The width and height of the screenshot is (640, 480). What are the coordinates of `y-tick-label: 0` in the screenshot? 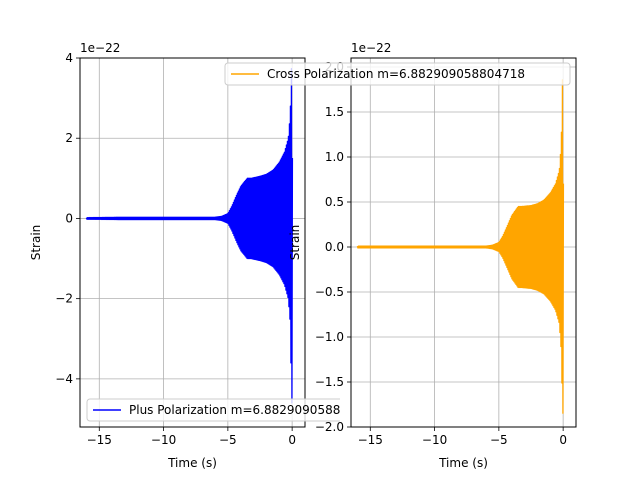 It's located at (69, 218).